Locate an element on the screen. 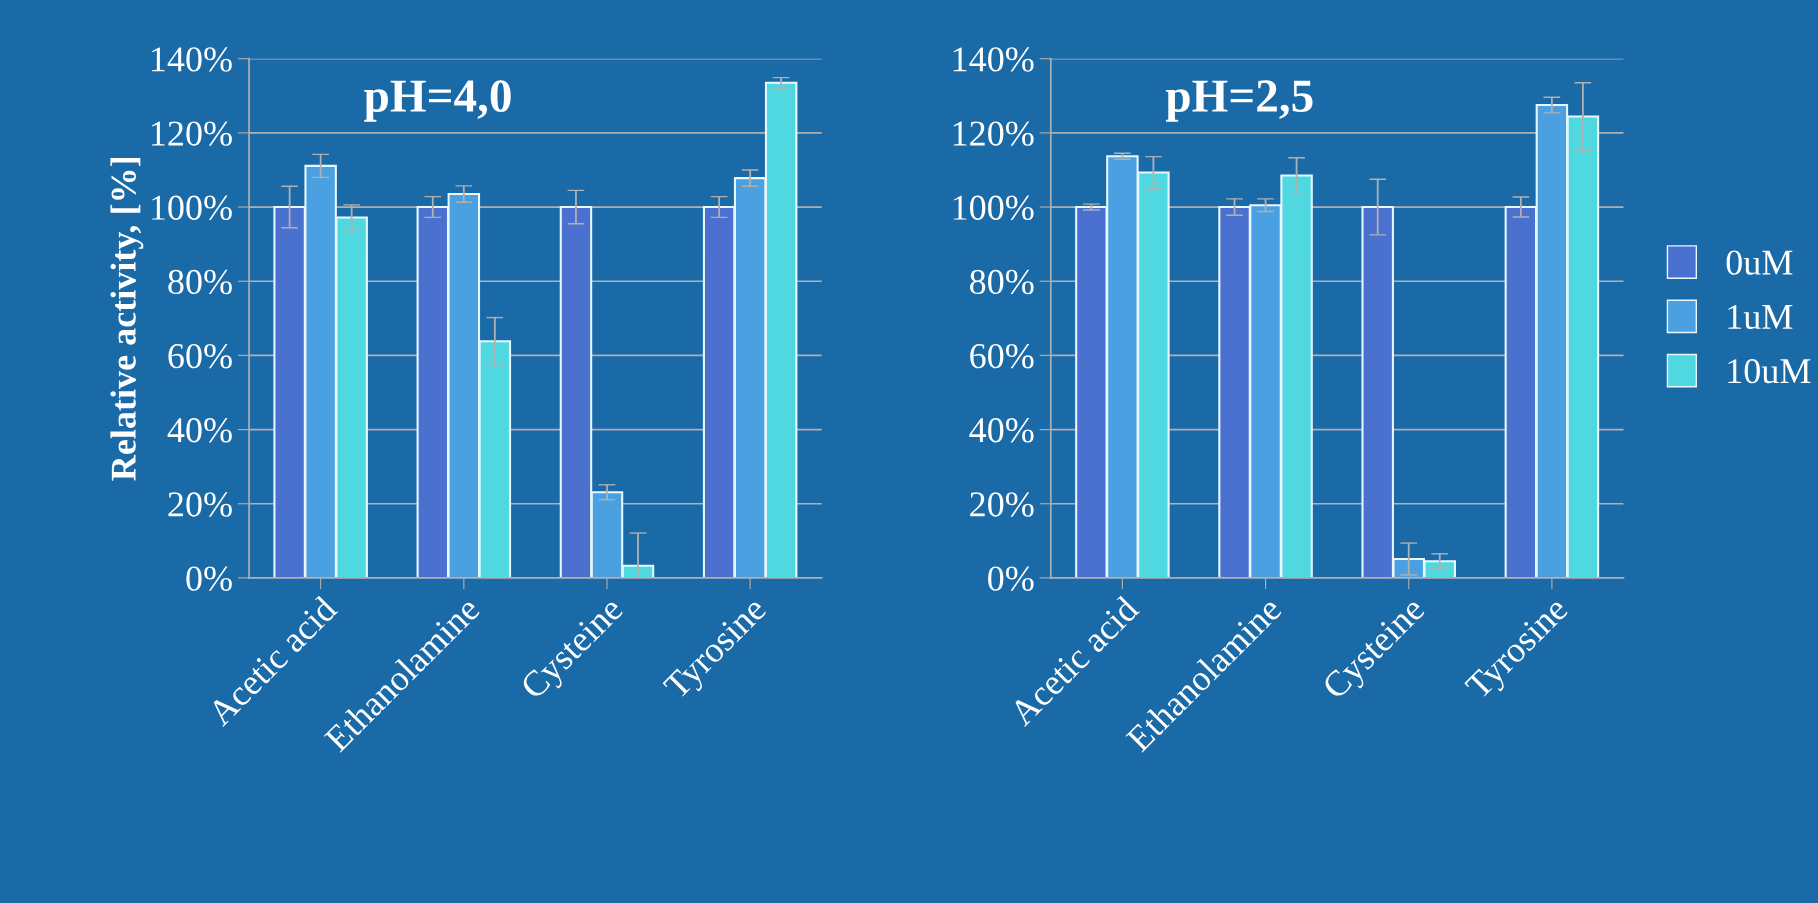 This screenshot has width=1818, height=903. legend-label: 0uM is located at coordinates (1759, 262).